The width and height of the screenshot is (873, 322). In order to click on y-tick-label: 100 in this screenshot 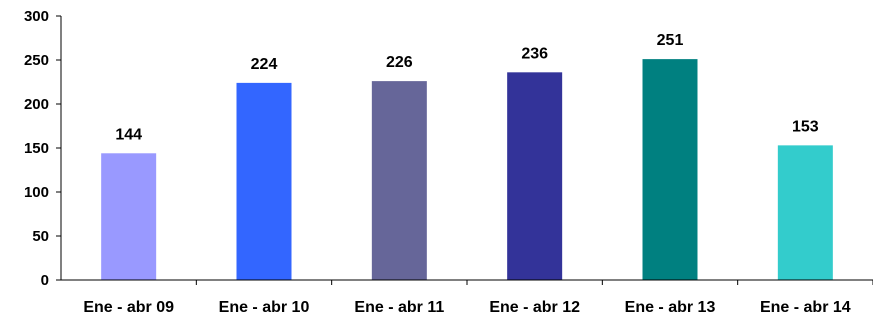, I will do `click(36, 192)`.